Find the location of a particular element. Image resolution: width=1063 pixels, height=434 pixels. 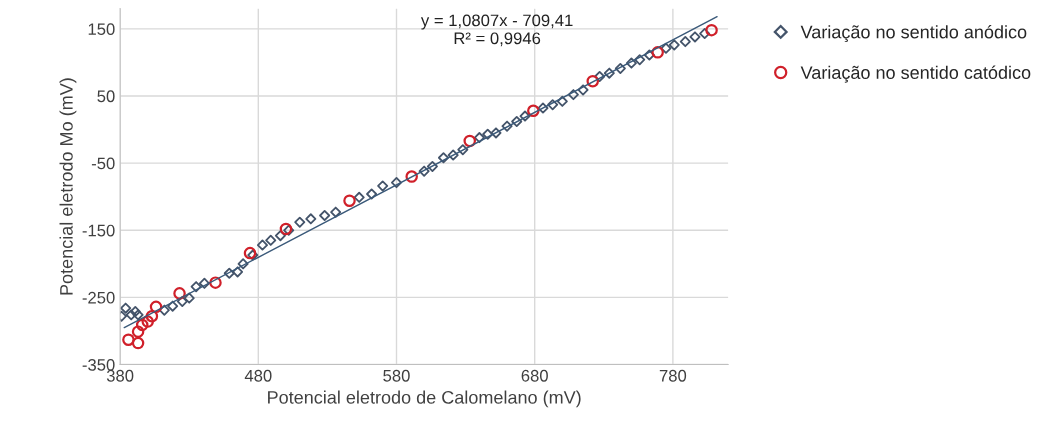

x-axis-title: Potencial eletrodo de Calomelano (mV) is located at coordinates (424, 399).